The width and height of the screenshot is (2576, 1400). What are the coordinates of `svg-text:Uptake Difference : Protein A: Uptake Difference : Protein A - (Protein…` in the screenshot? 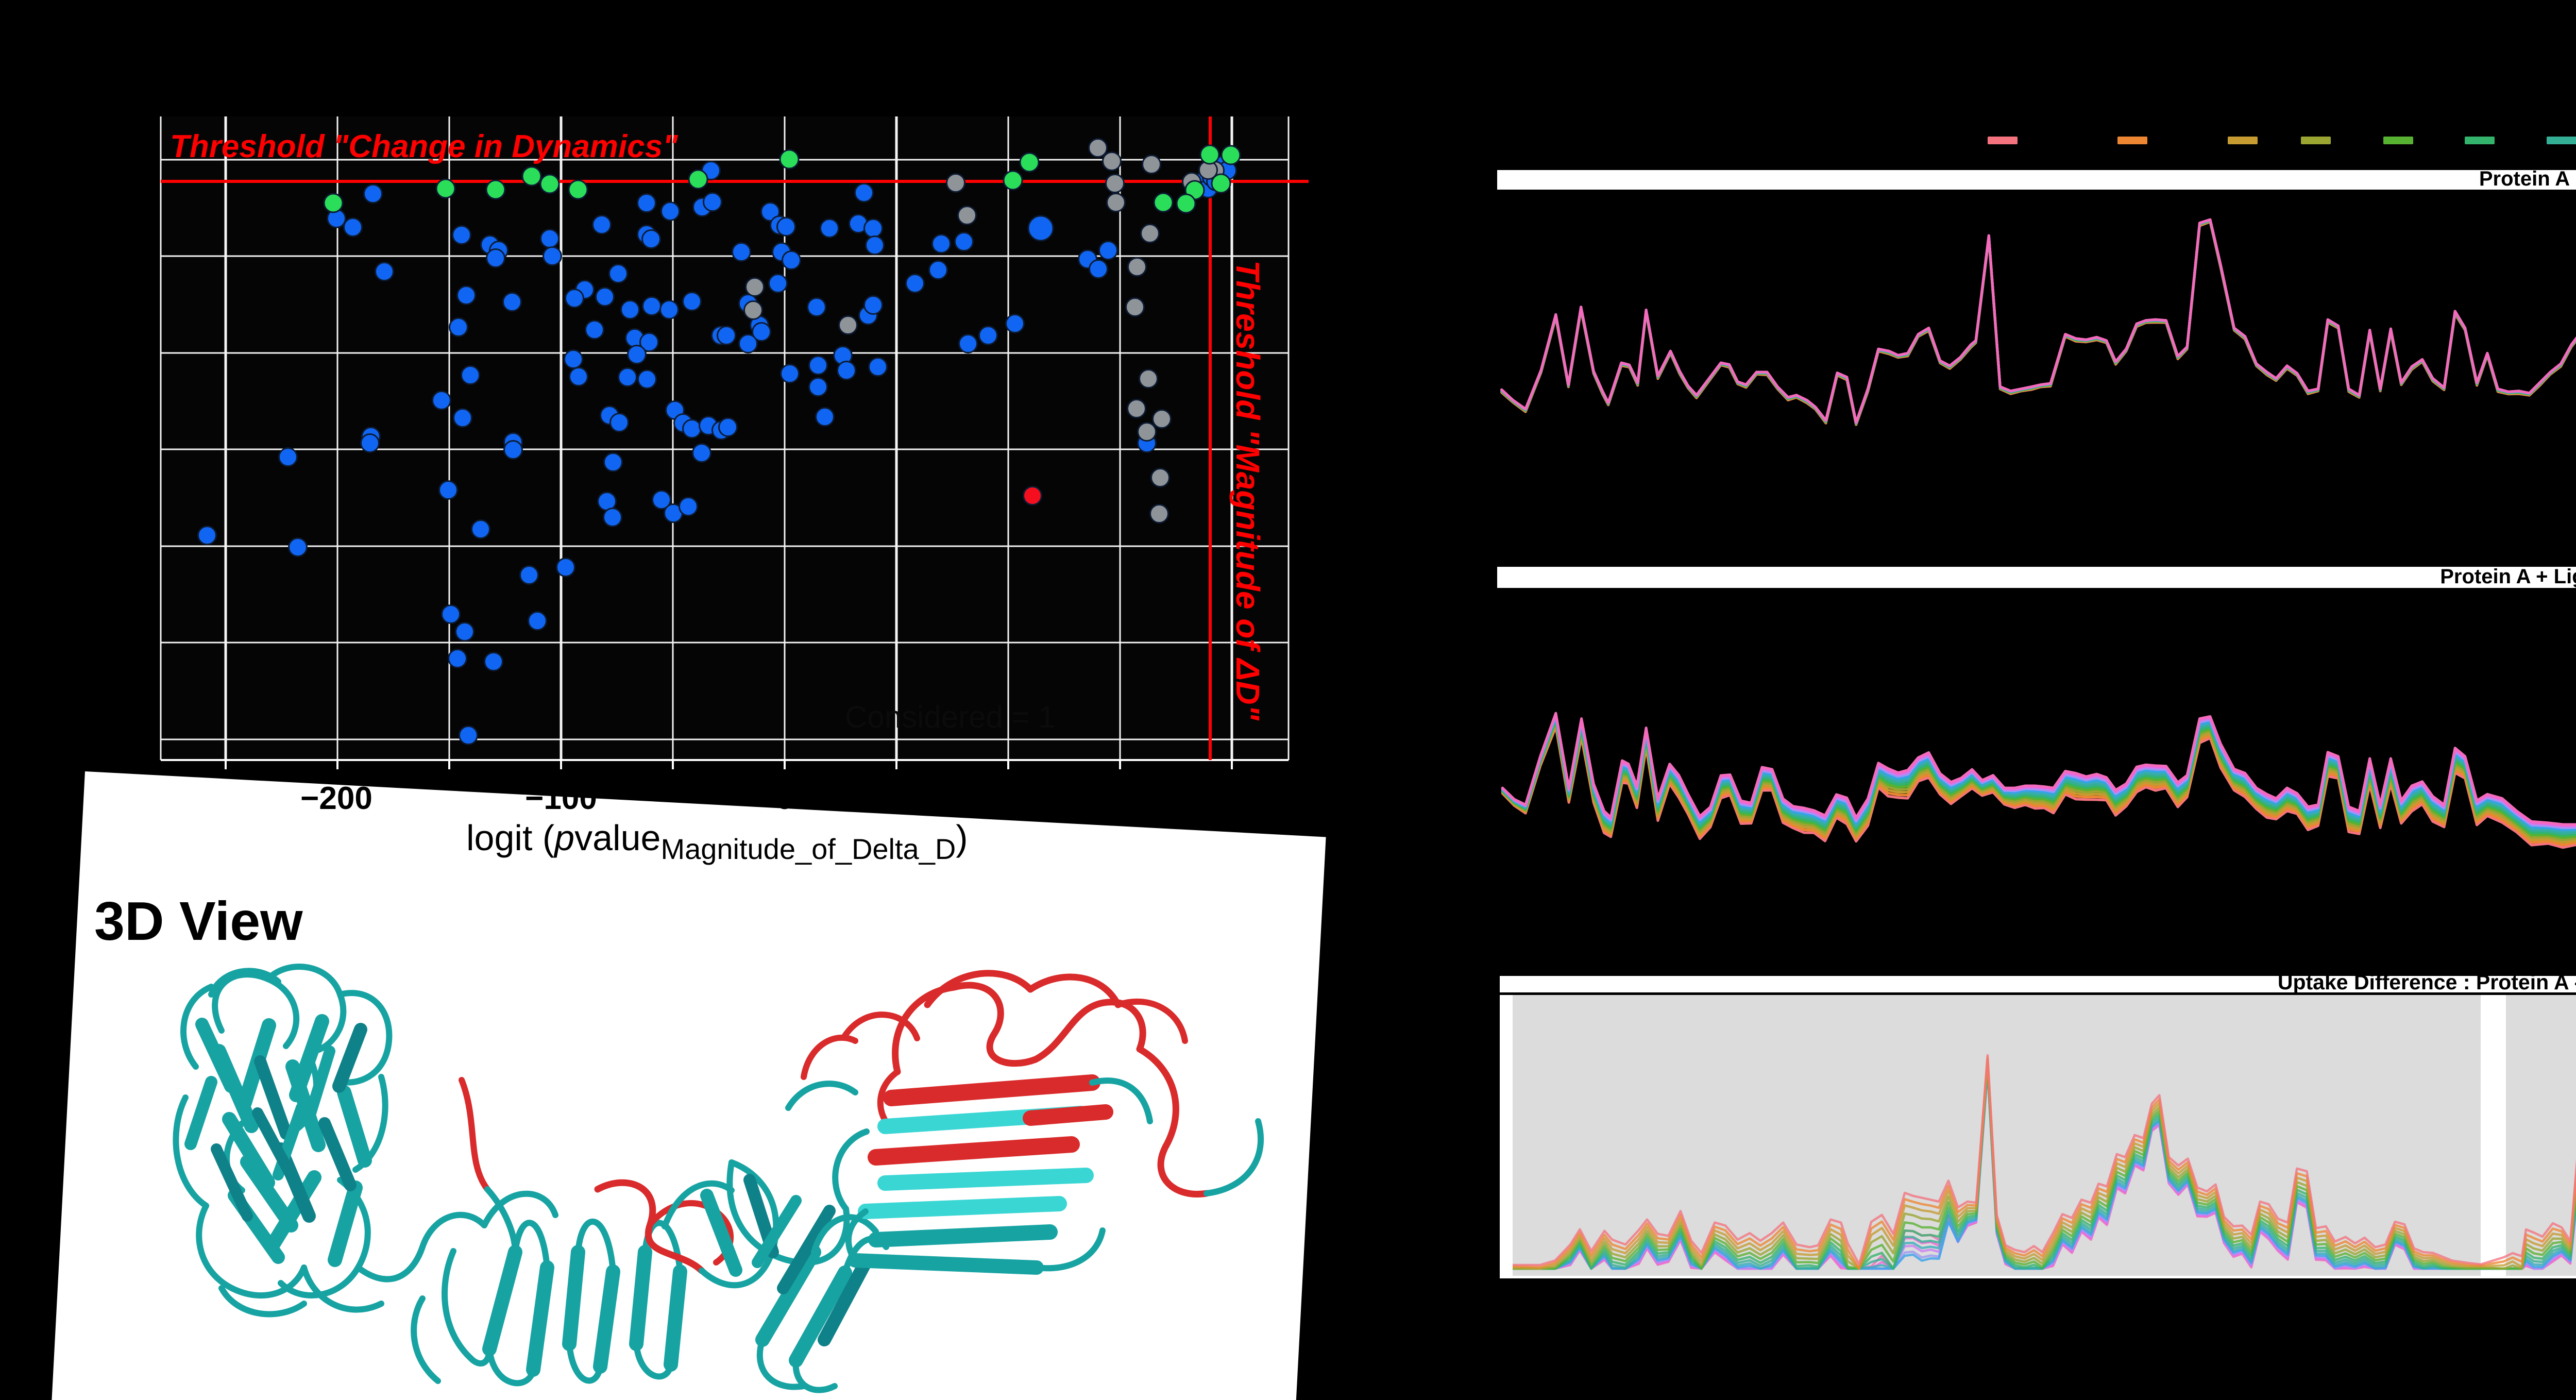 It's located at (2427, 982).